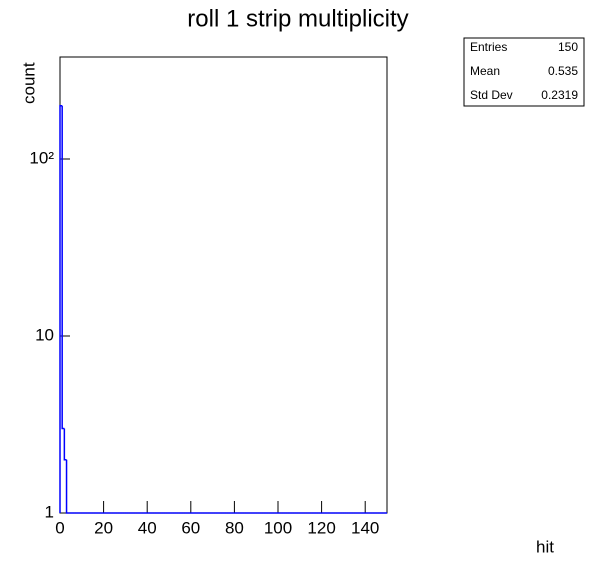 This screenshot has width=596, height=572. I want to click on x-axis-label: hit, so click(545, 546).